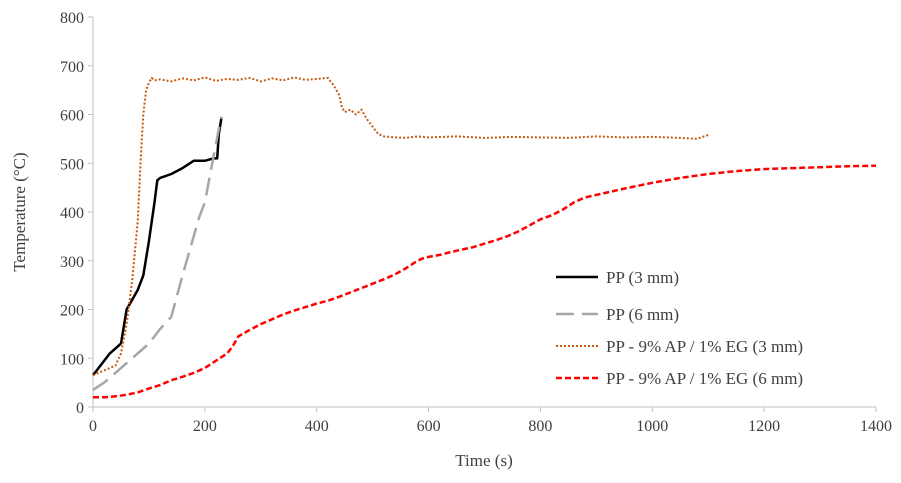 The image size is (901, 483). What do you see at coordinates (72, 18) in the screenshot?
I see `y-tick-label: 800` at bounding box center [72, 18].